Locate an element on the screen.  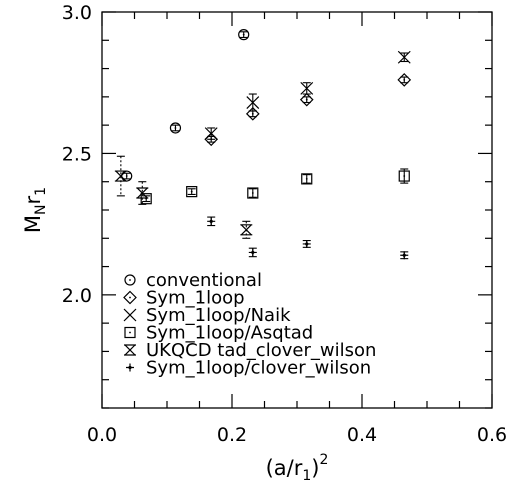
legend-label: Sym_1loop/Asqtad is located at coordinates (229, 333).